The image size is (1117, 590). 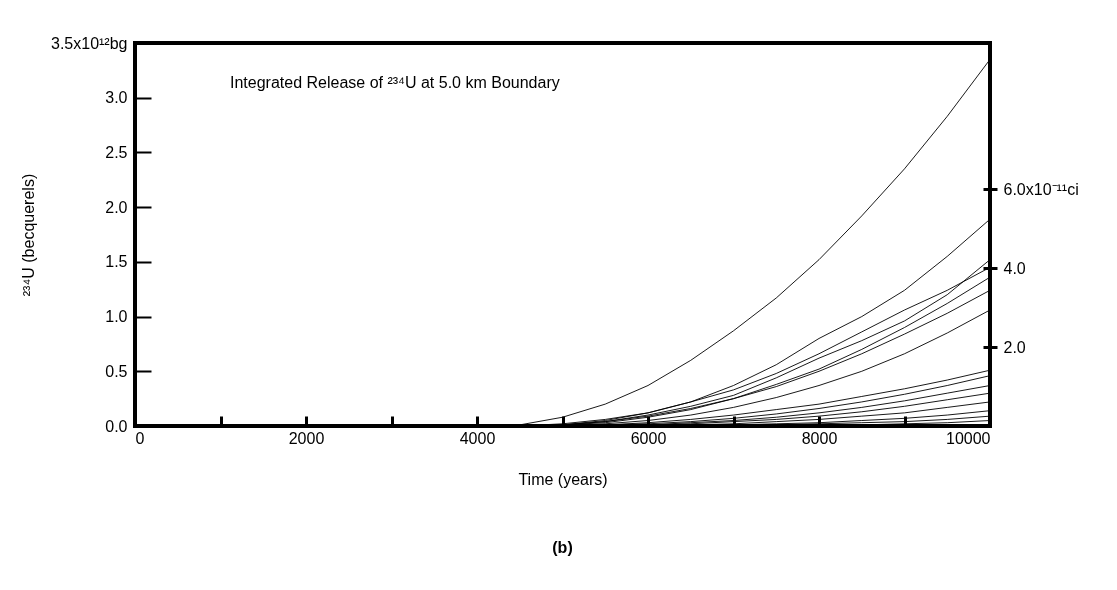 I want to click on y-tick-label: 3.5x10¹²bg, so click(x=89, y=43).